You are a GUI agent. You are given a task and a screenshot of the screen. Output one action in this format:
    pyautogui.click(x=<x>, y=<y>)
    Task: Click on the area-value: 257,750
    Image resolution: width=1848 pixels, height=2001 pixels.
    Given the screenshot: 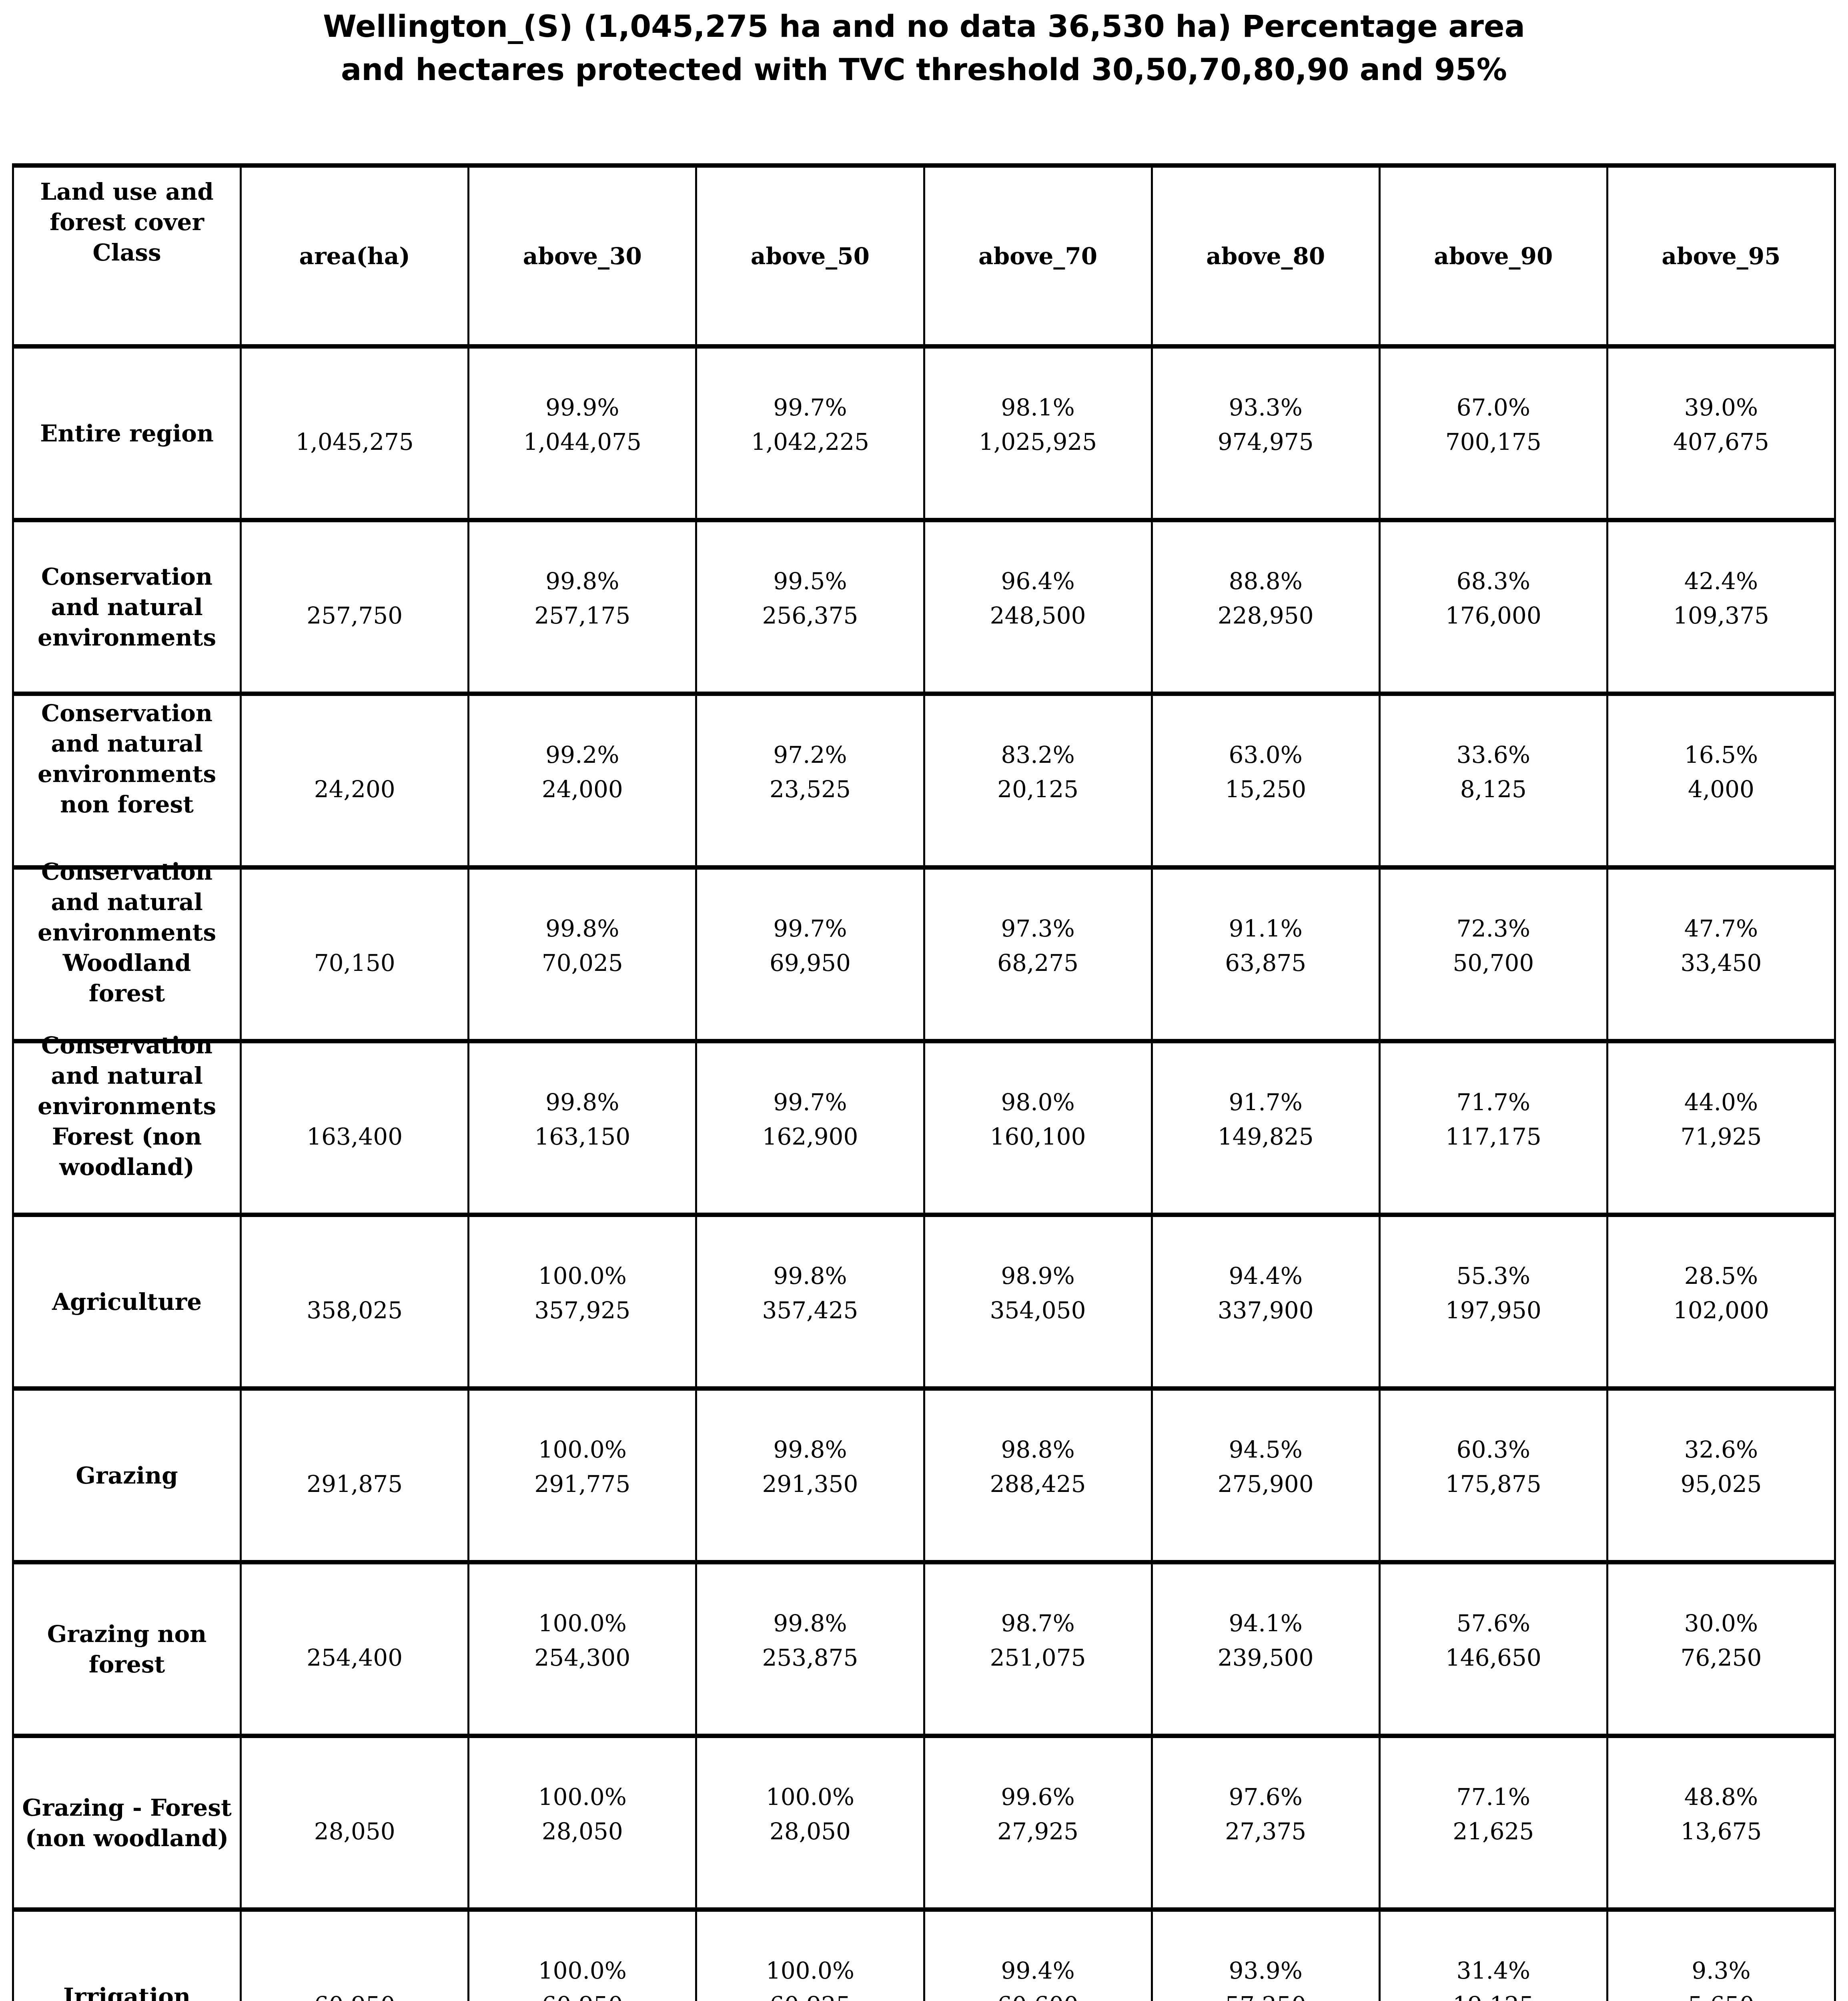 What is the action you would take?
    pyautogui.click(x=355, y=615)
    